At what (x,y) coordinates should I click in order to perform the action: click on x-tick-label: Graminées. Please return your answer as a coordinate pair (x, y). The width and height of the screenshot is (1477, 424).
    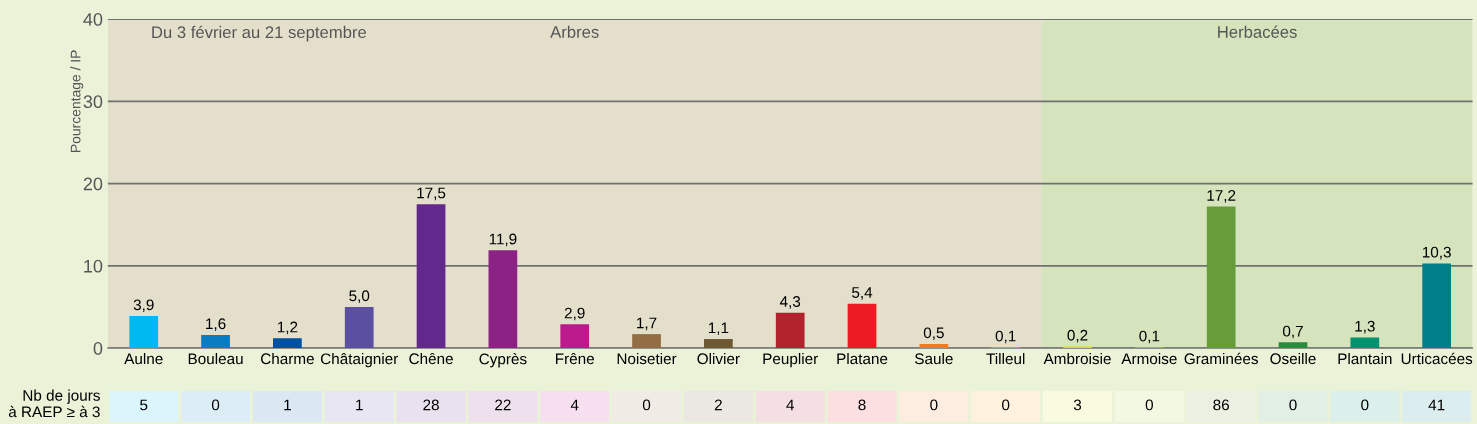
    Looking at the image, I should click on (1221, 358).